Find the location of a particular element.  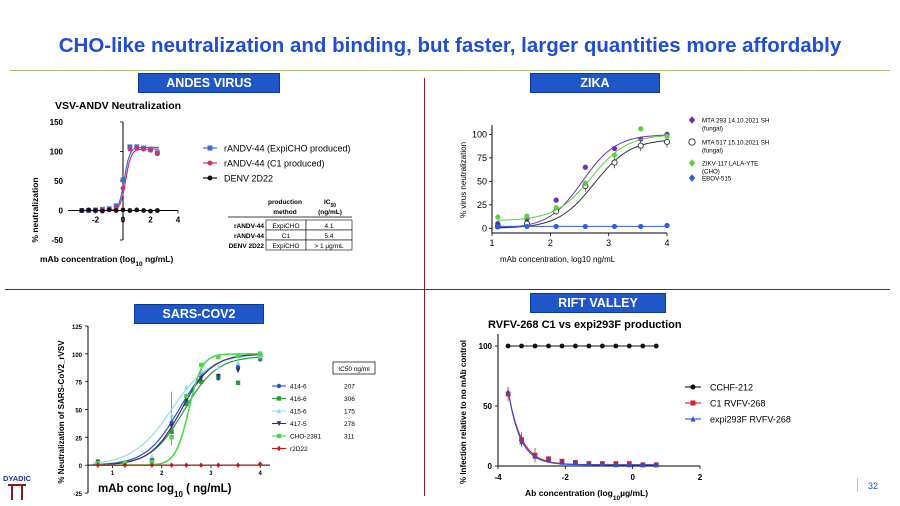

logo-text: DYADIC is located at coordinates (17, 478).